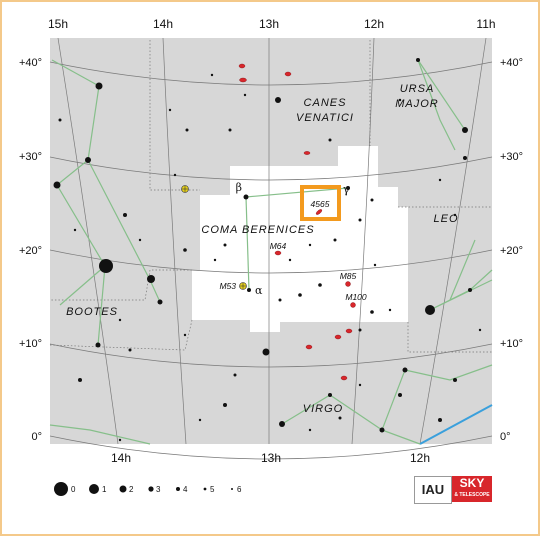 This screenshot has width=540, height=536. I want to click on ecliptic-line, so click(456, 424).